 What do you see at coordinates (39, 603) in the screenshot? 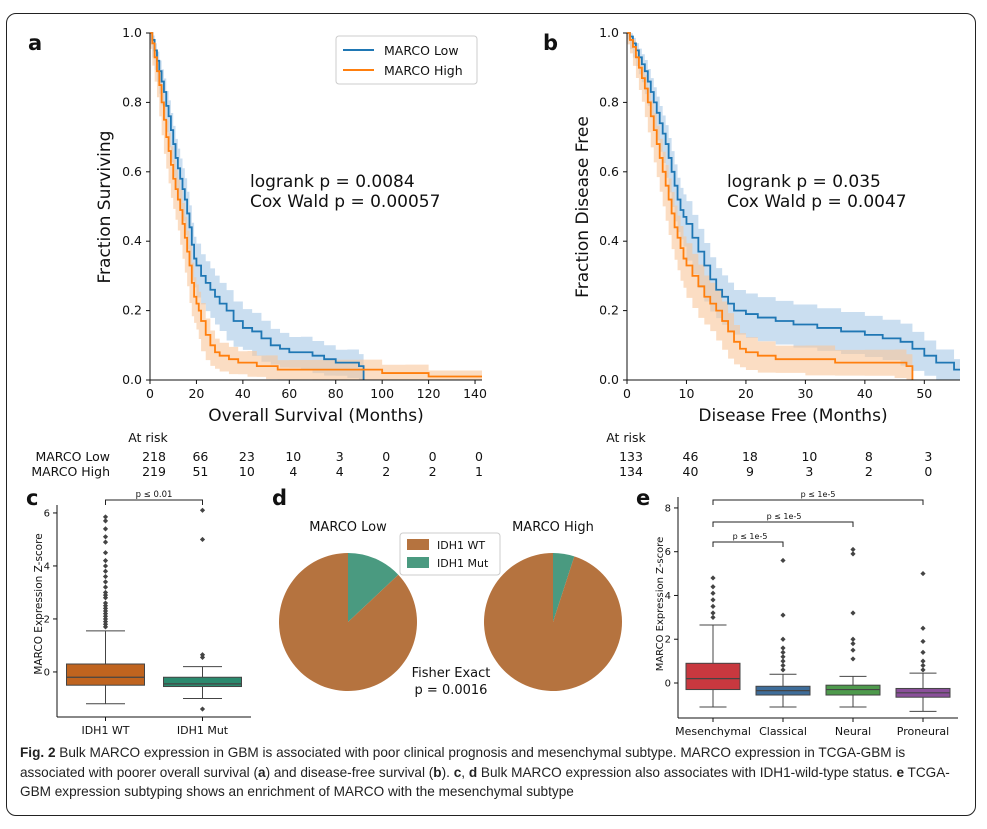
I see `panel-c-ylabel: MARCO Expression Z-score` at bounding box center [39, 603].